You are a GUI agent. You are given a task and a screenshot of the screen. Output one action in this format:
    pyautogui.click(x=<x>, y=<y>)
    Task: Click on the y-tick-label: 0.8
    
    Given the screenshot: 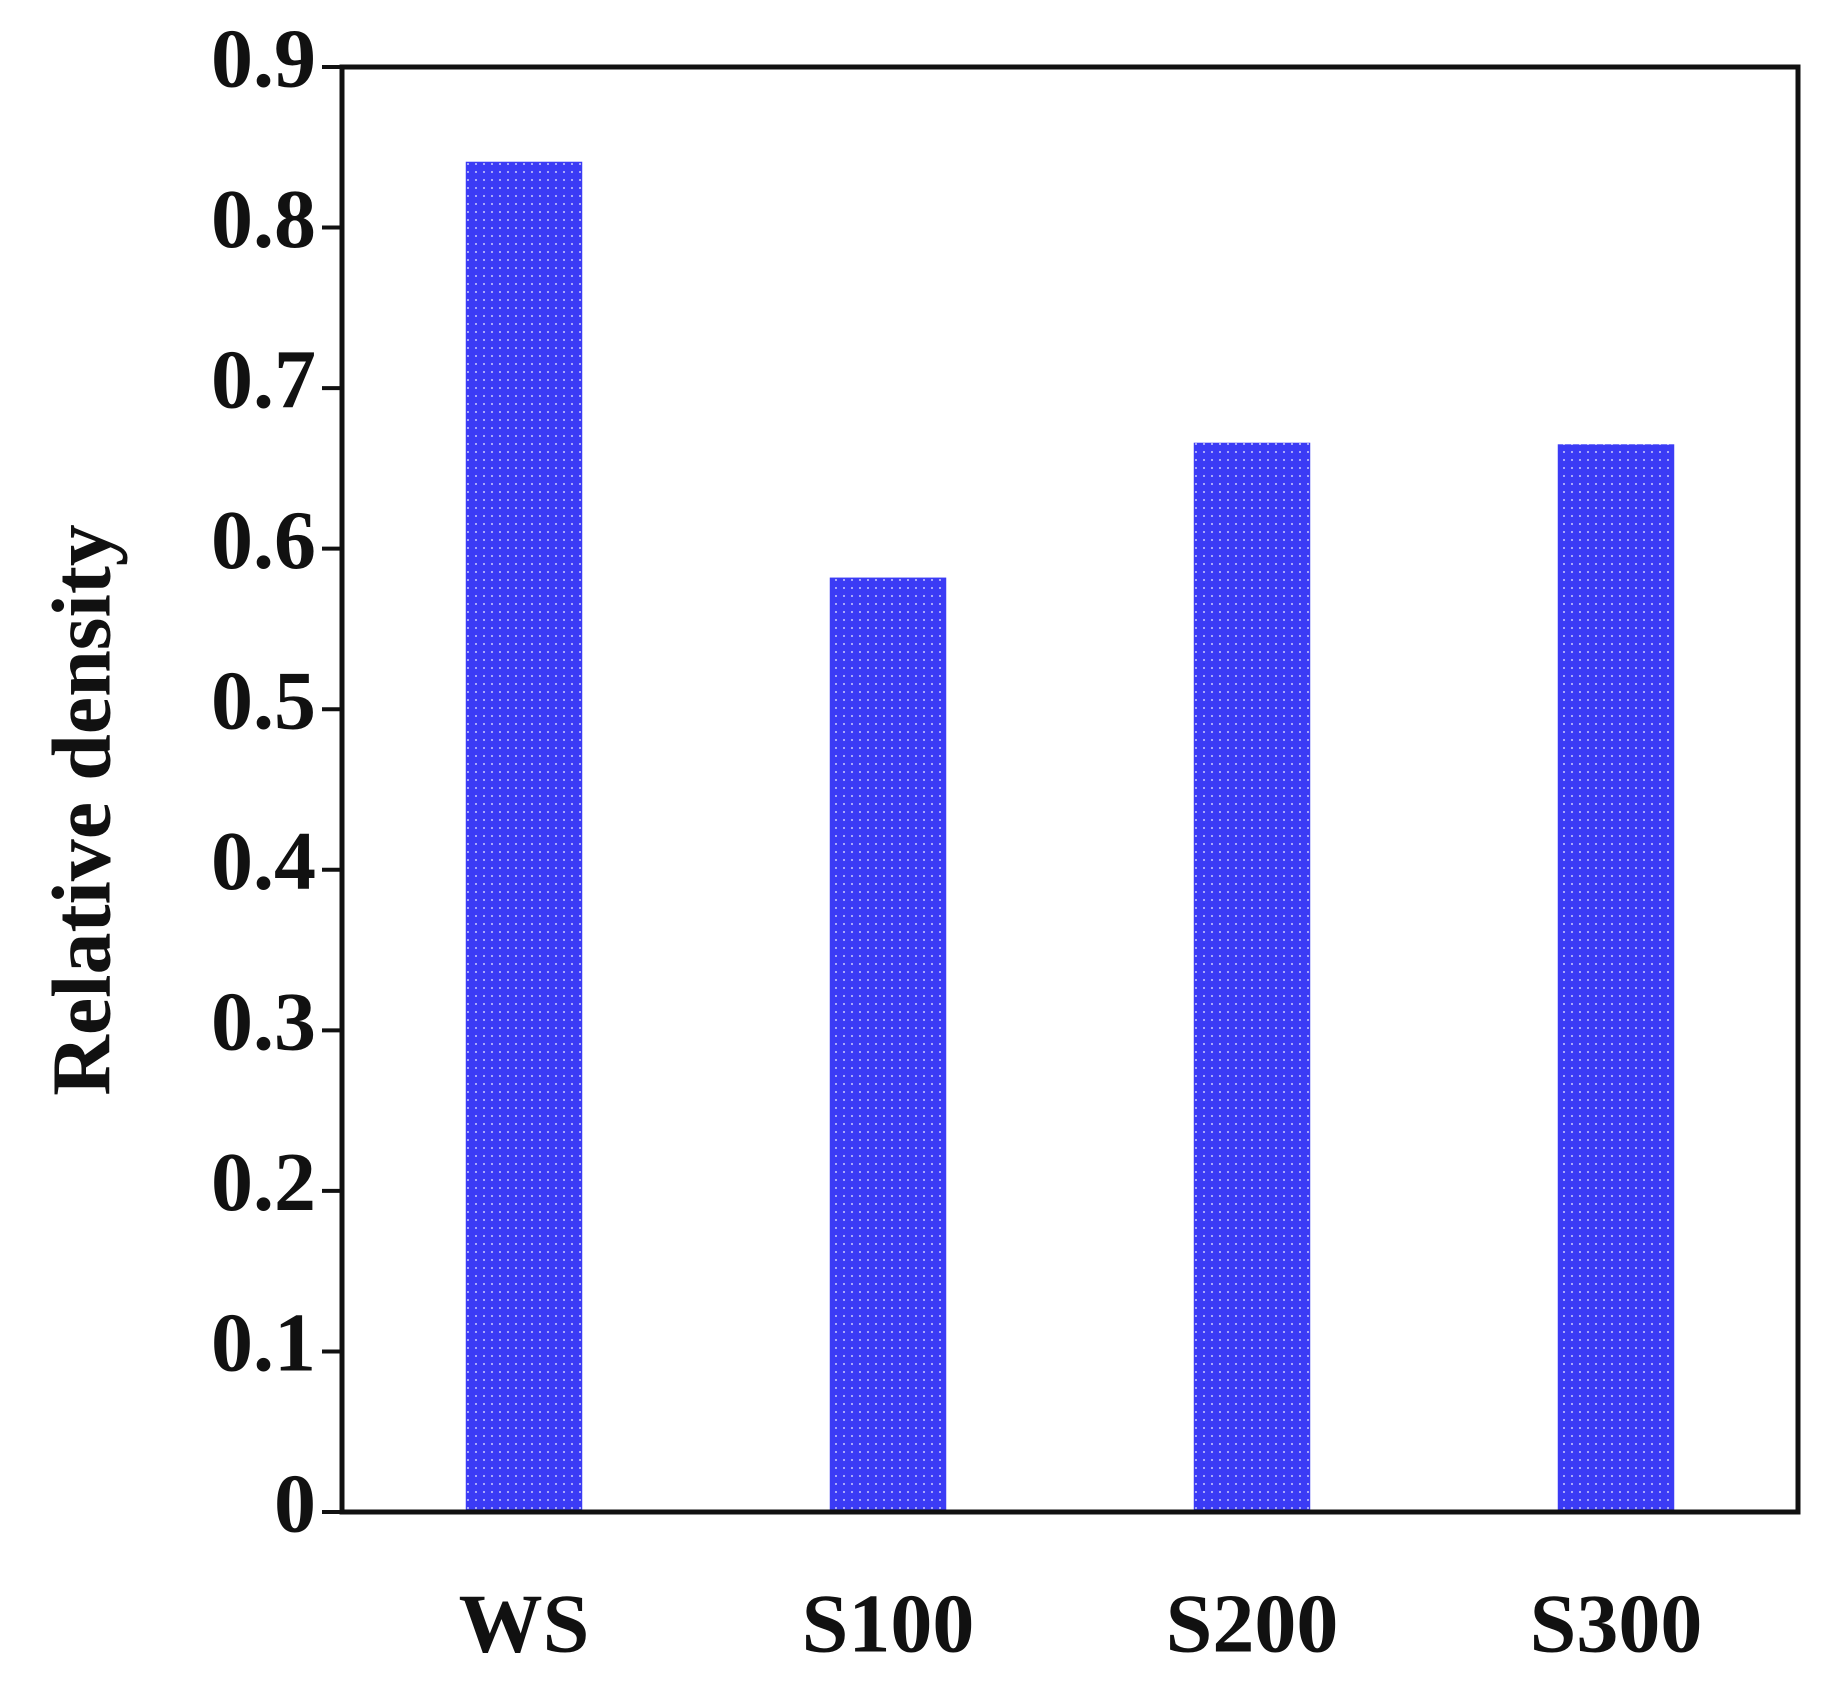 What is the action you would take?
    pyautogui.click(x=263, y=219)
    